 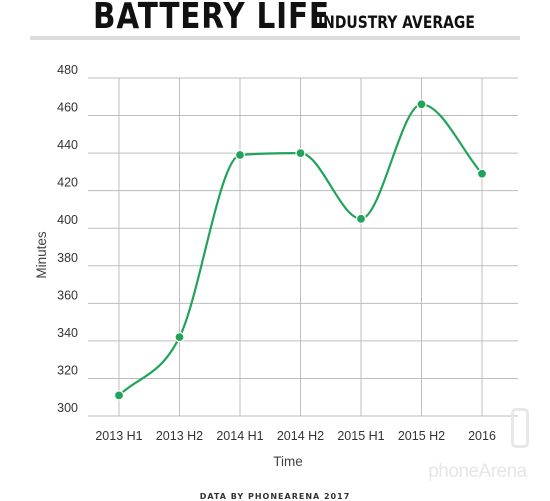 What do you see at coordinates (275, 496) in the screenshot?
I see `data-credit: Data by PhoneArena 2017` at bounding box center [275, 496].